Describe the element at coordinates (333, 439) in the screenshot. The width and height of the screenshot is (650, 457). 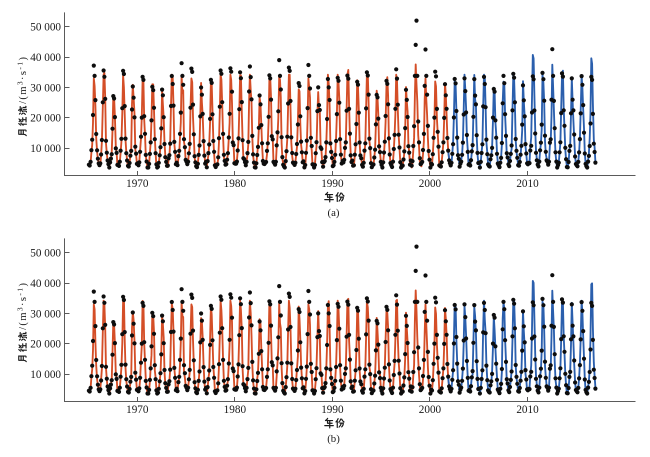
I see `svg-text: (b)` at that location.